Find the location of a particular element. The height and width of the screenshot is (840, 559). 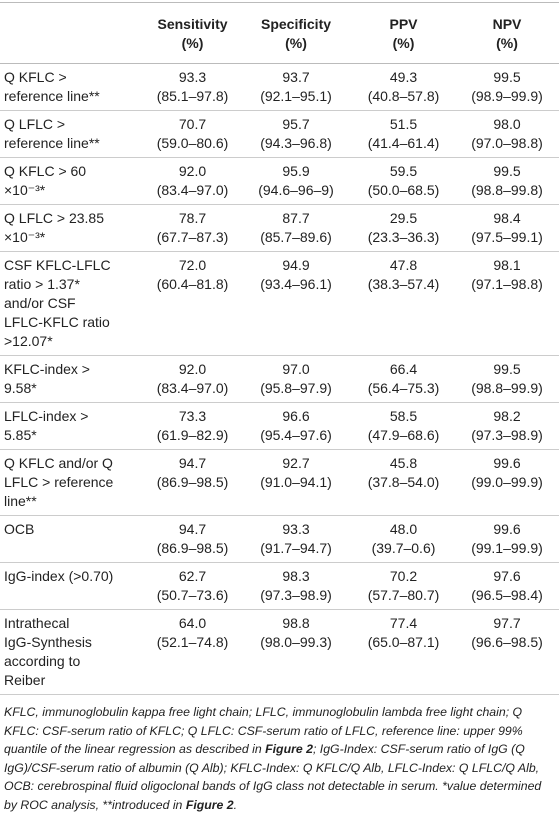

cell: 29.5 (23.3–36.3) is located at coordinates (403, 228).